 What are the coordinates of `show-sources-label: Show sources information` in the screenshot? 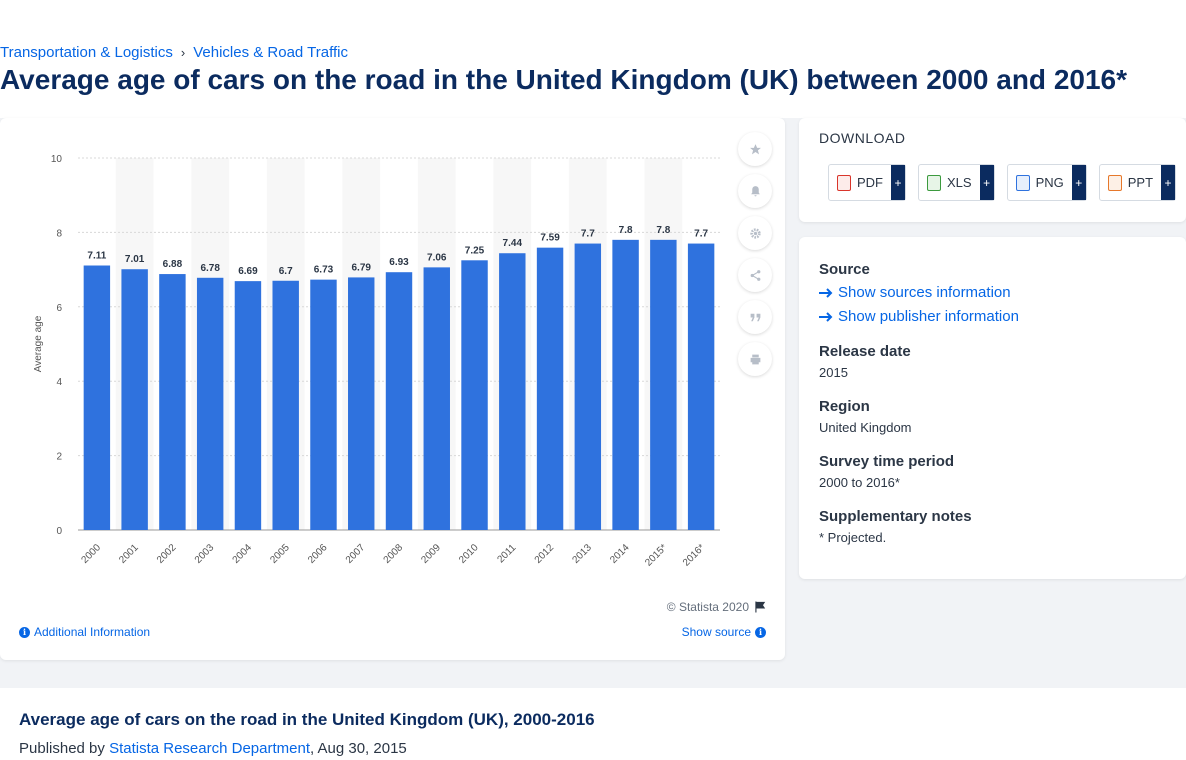 It's located at (924, 292).